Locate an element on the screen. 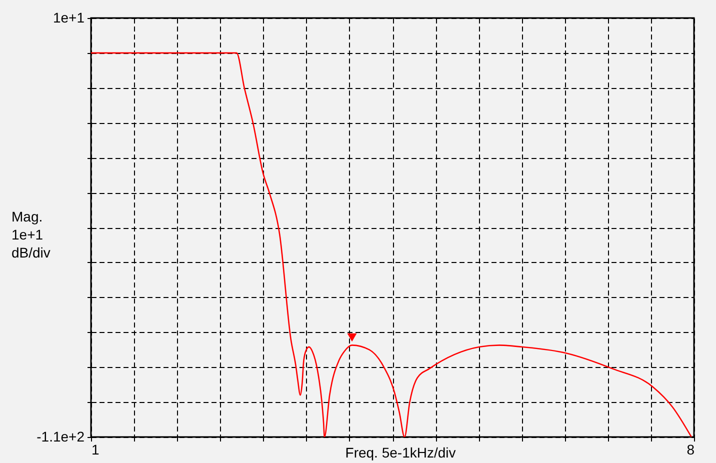 Image resolution: width=716 pixels, height=463 pixels. x-tick-label: 1 is located at coordinates (96, 450).